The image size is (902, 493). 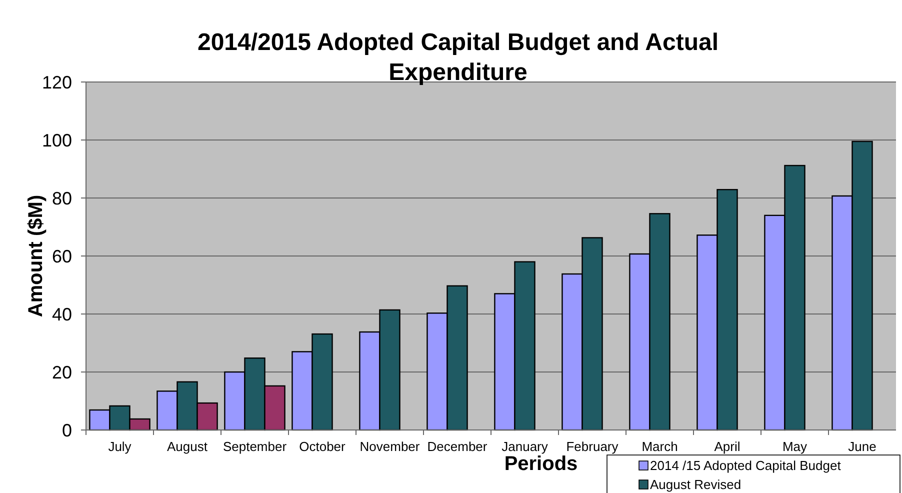 What do you see at coordinates (67, 430) in the screenshot?
I see `y-tick-label: 0` at bounding box center [67, 430].